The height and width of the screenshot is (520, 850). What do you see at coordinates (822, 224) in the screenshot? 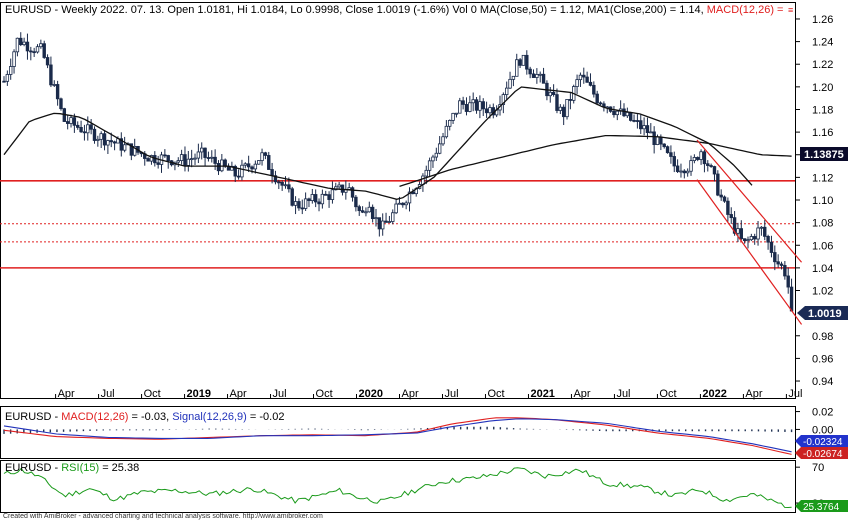
I see `y-tick-label: 1.08` at bounding box center [822, 224].